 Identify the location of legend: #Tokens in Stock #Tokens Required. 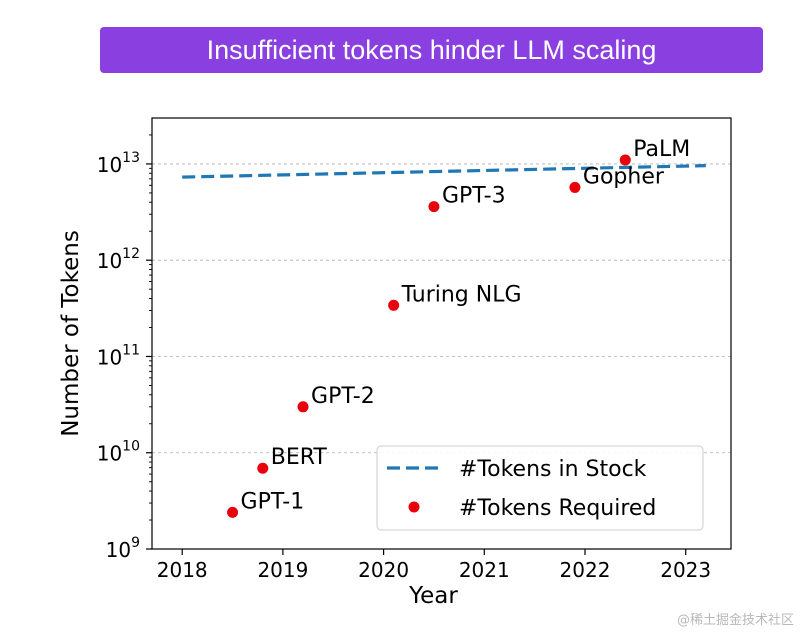
(540, 488).